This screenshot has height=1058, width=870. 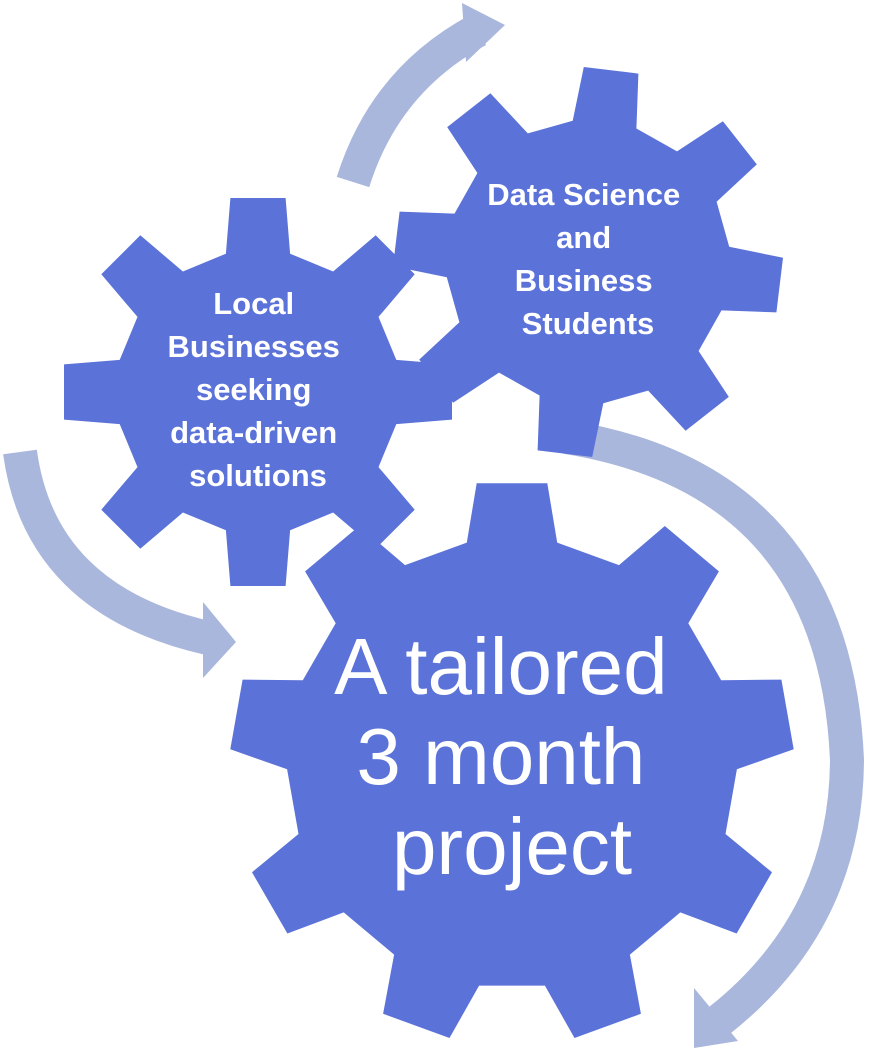 I want to click on students-label-line: Business, so click(x=584, y=280).